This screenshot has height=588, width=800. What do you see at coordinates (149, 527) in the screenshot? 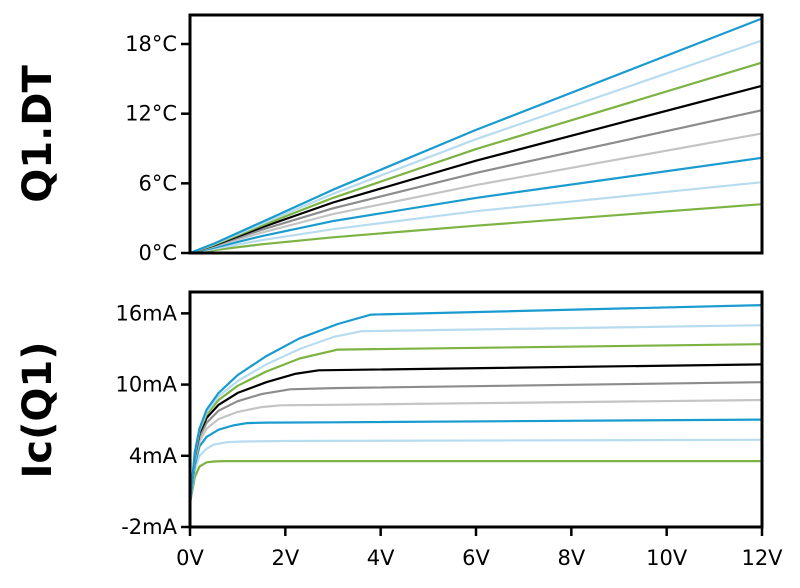
I see `y-tick-label: -2mA` at bounding box center [149, 527].